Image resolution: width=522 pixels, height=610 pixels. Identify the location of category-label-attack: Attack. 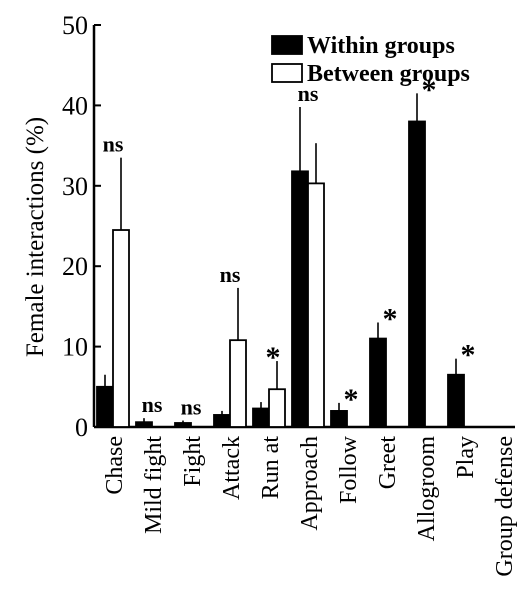
(232, 468).